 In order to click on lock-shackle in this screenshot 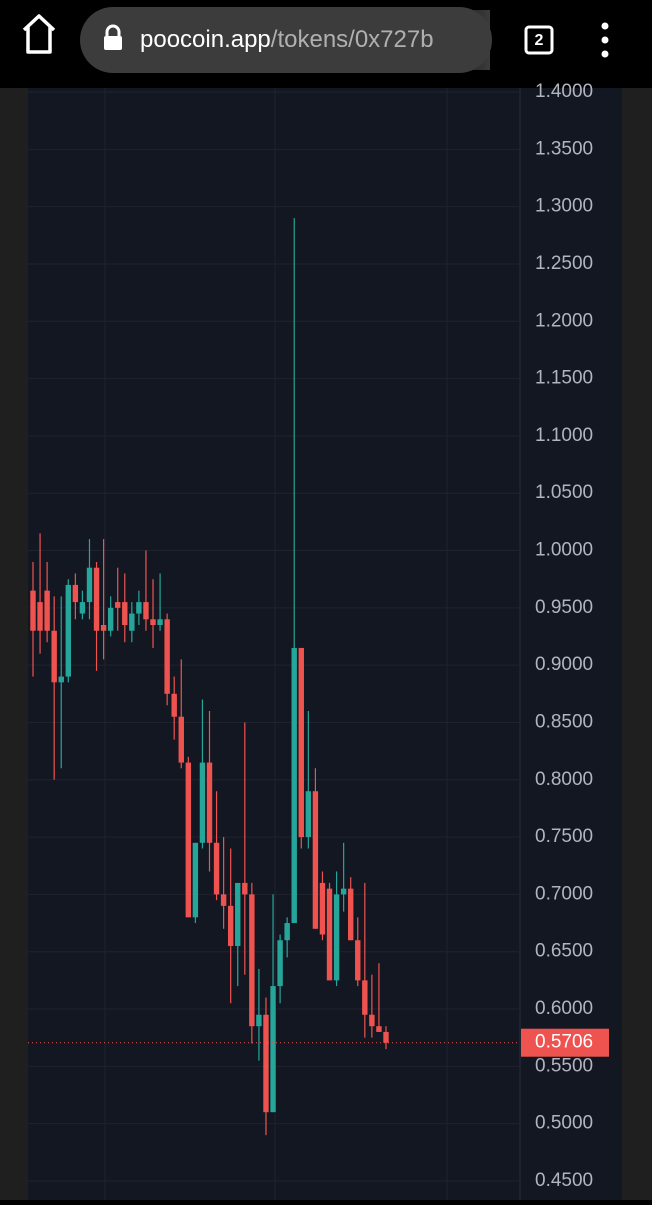, I will do `click(113, 30)`.